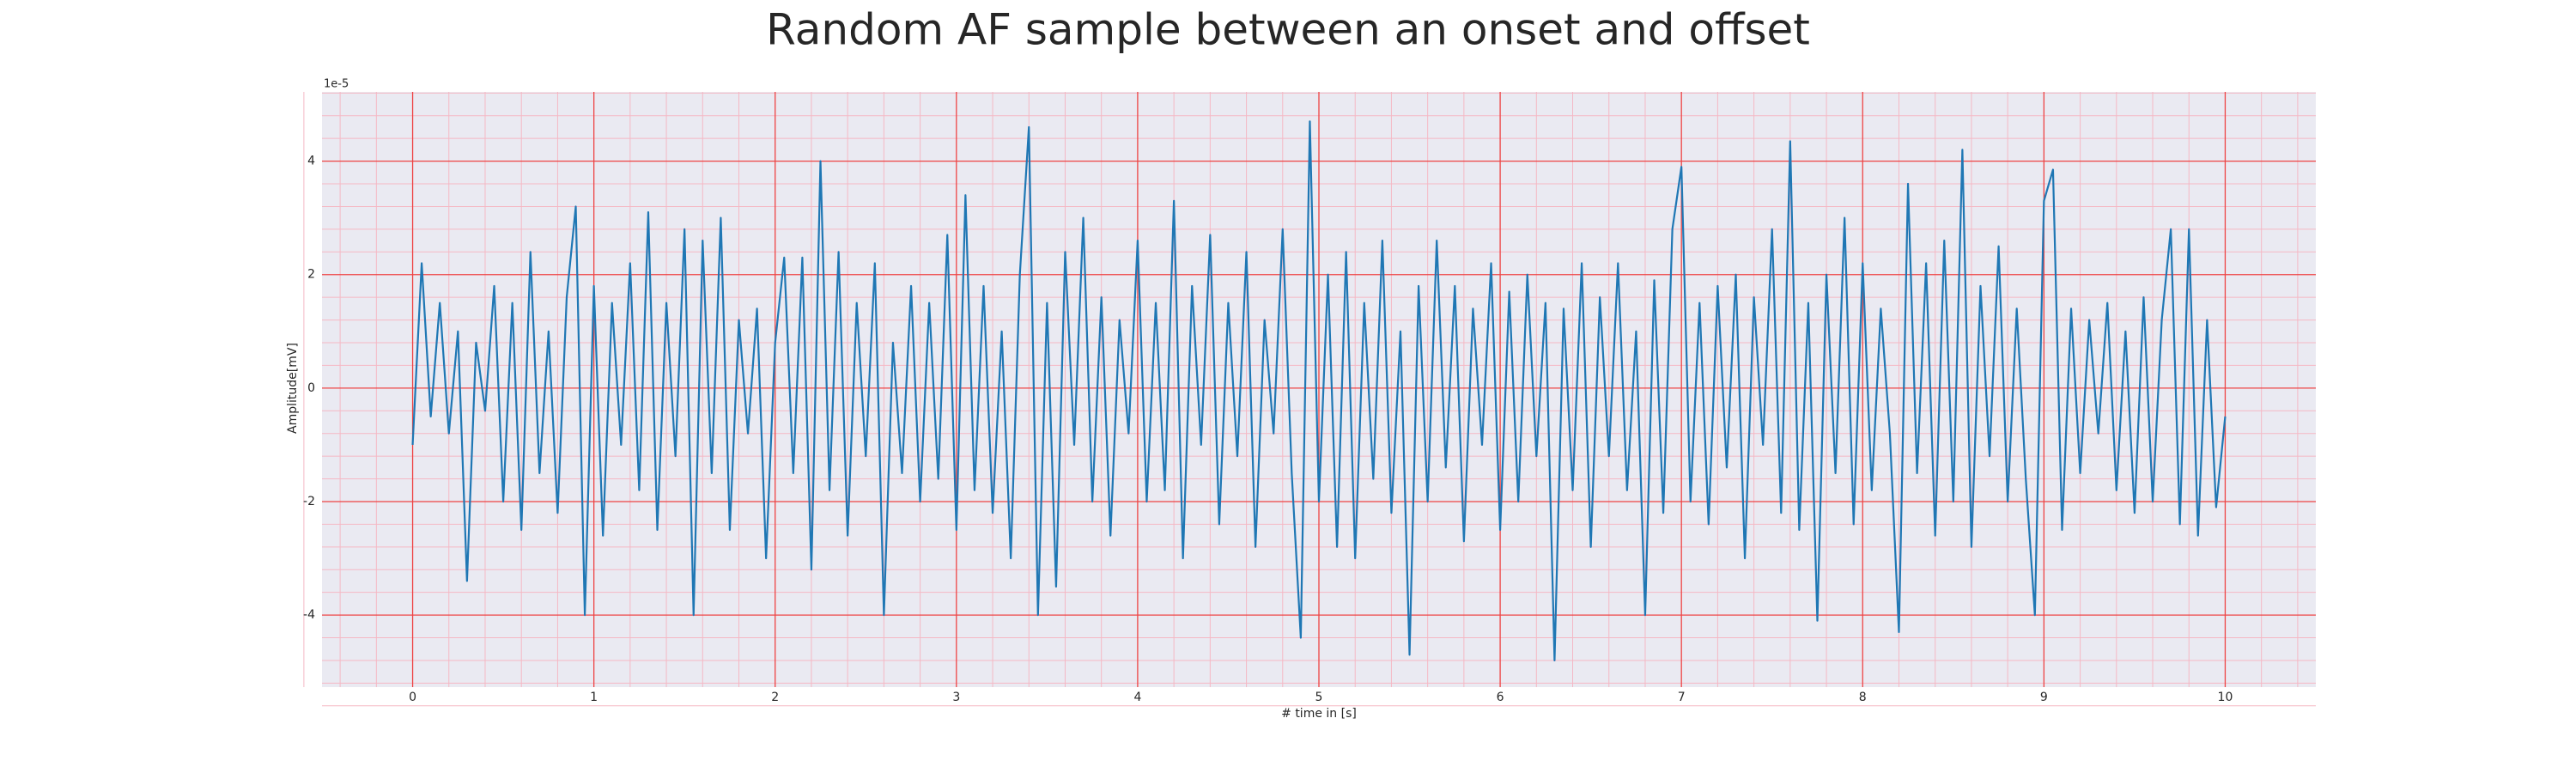  I want to click on x-tick-label: 7, so click(1682, 697).